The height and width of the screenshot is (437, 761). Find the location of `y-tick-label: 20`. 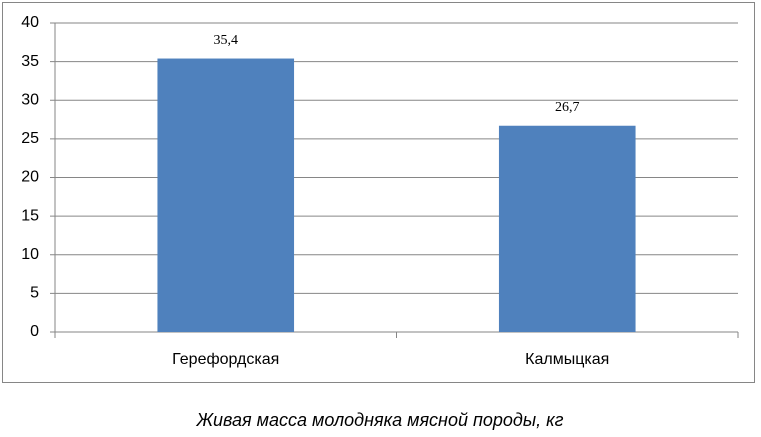

y-tick-label: 20 is located at coordinates (30, 177).